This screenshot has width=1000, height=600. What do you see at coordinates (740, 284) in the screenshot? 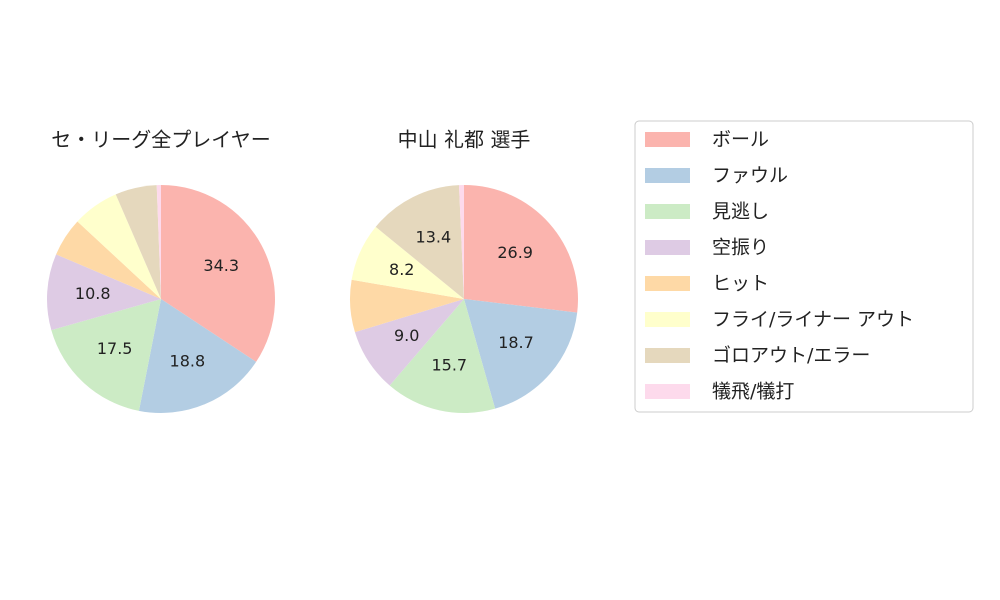
I see `legend-label: ヒット` at bounding box center [740, 284].